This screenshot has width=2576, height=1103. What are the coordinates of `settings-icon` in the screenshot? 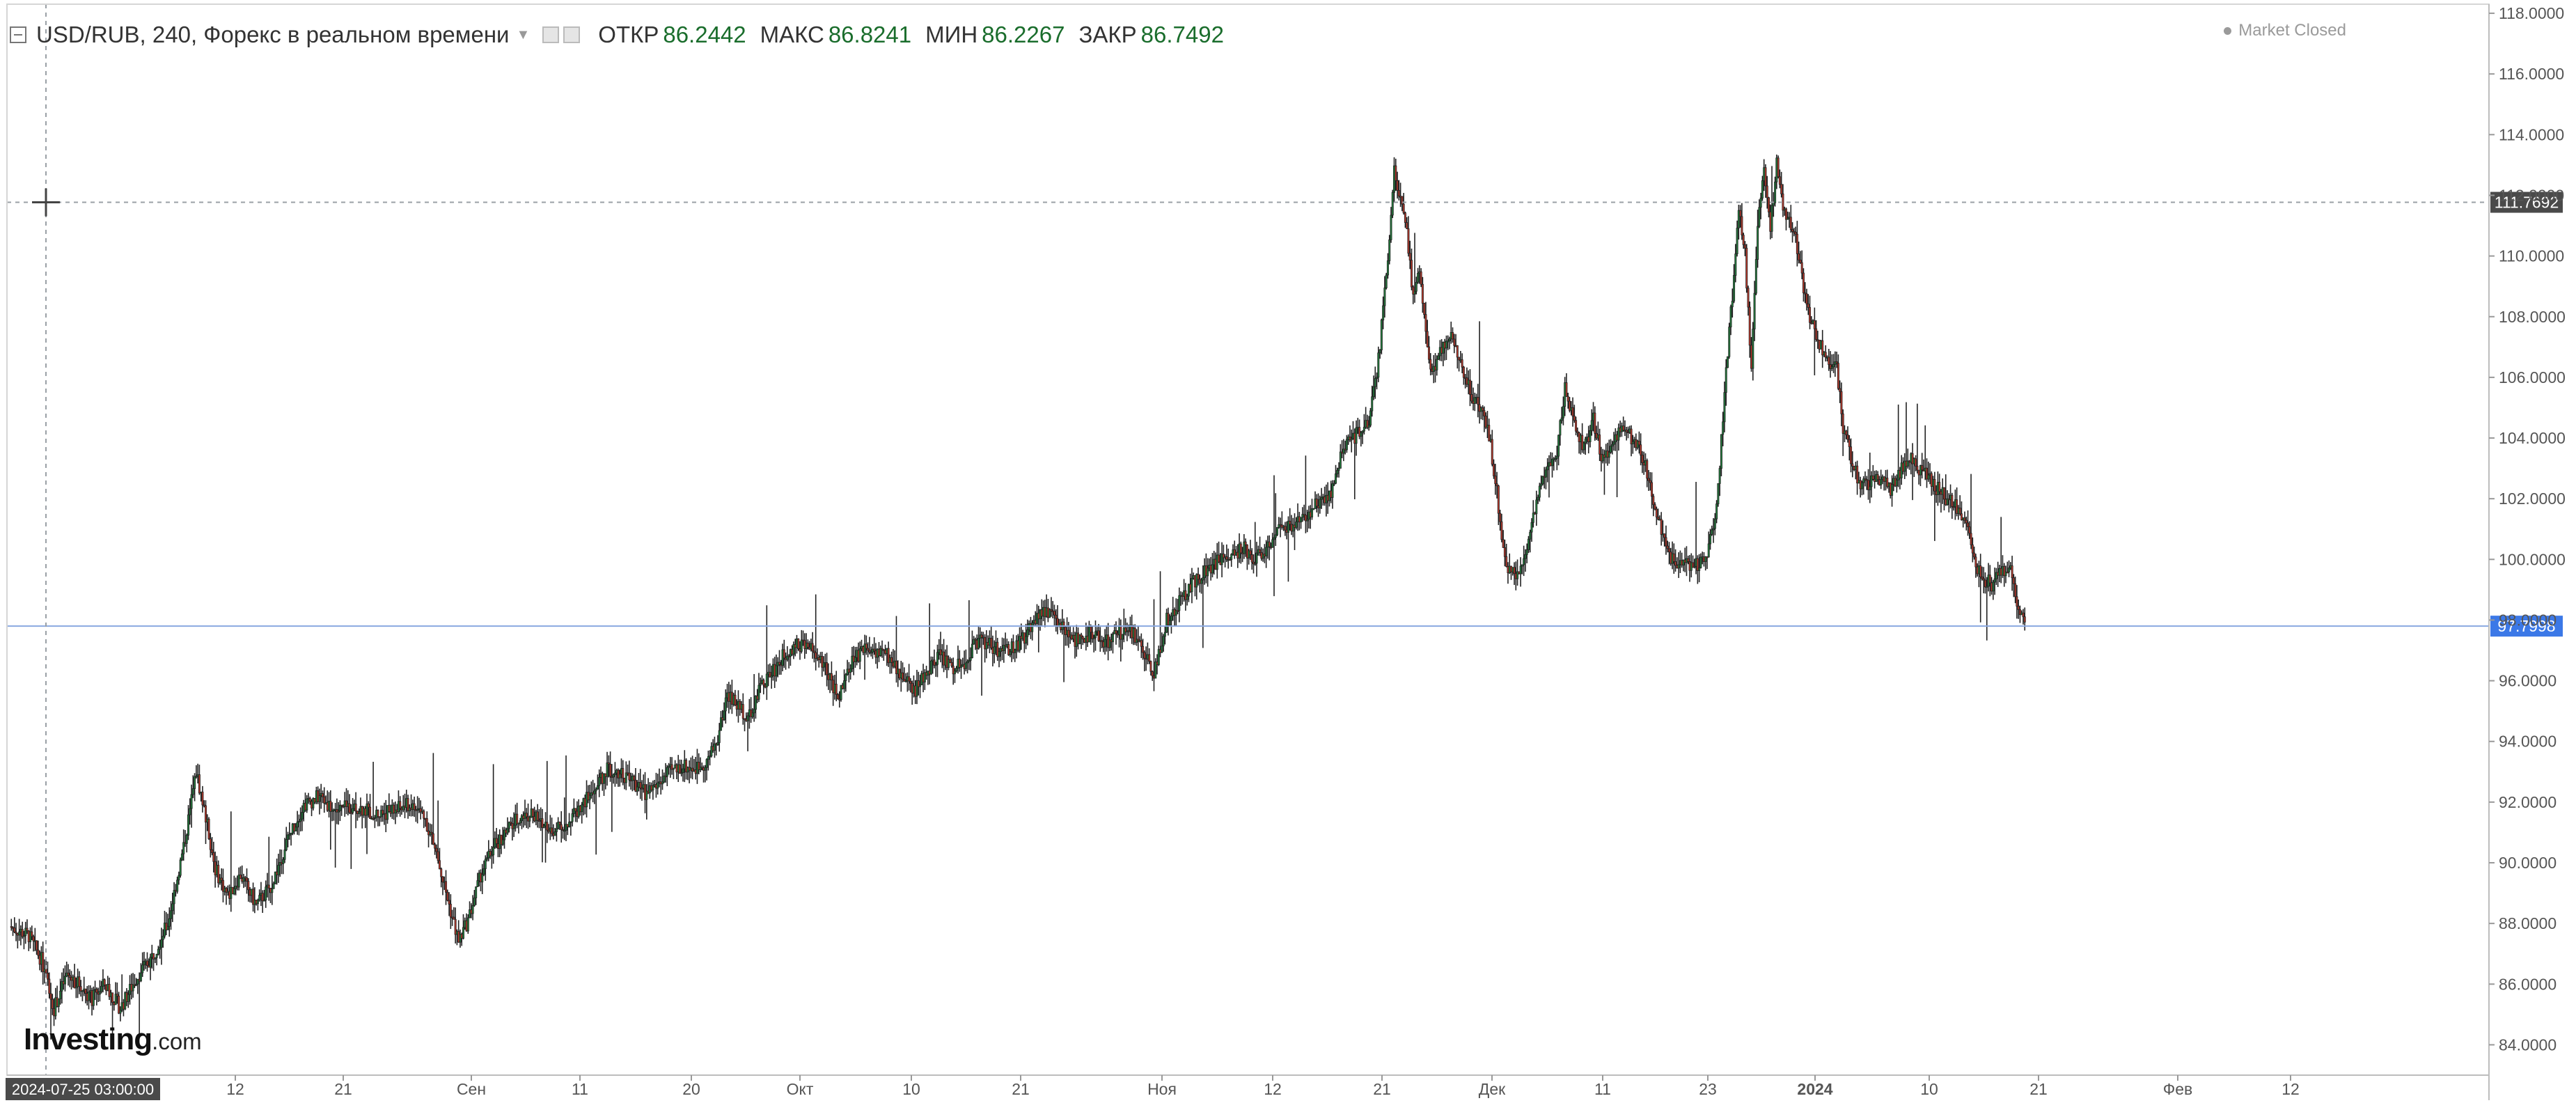 It's located at (572, 35).